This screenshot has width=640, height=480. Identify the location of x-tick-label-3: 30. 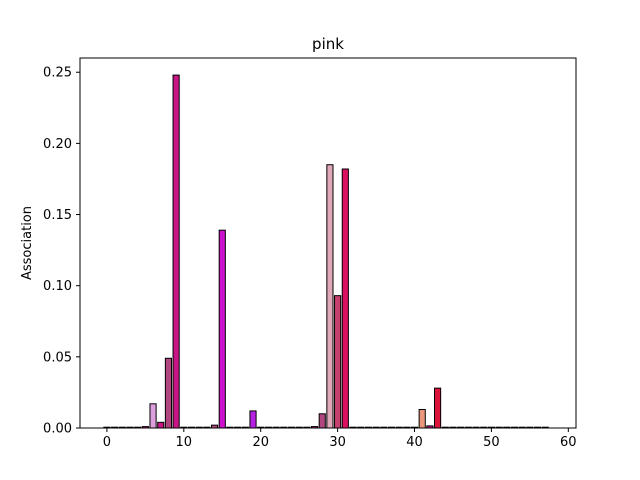
(337, 442).